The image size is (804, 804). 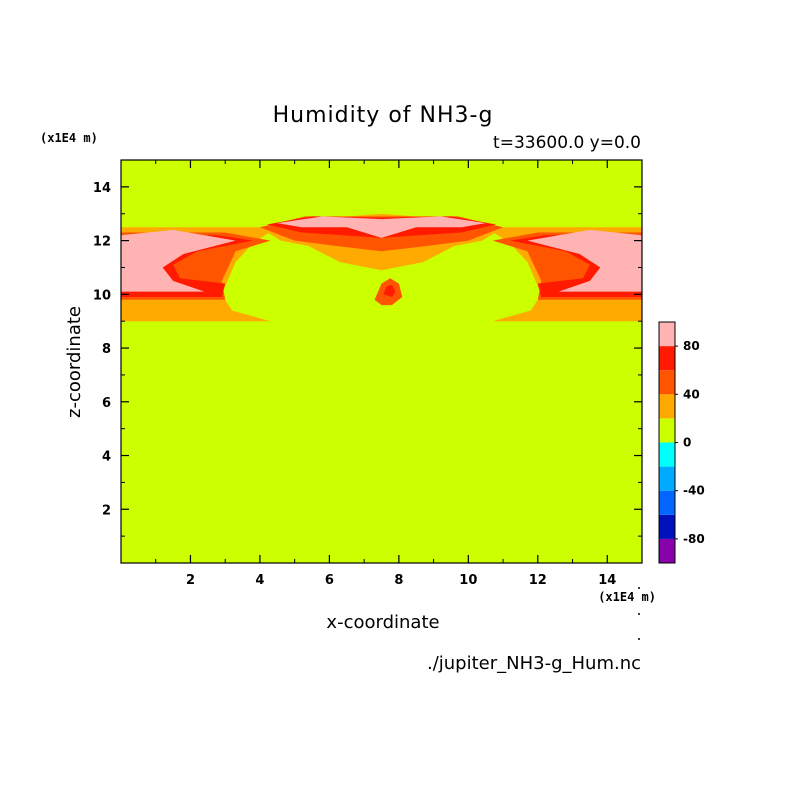 I want to click on y-tick-label: 2, so click(x=106, y=510).